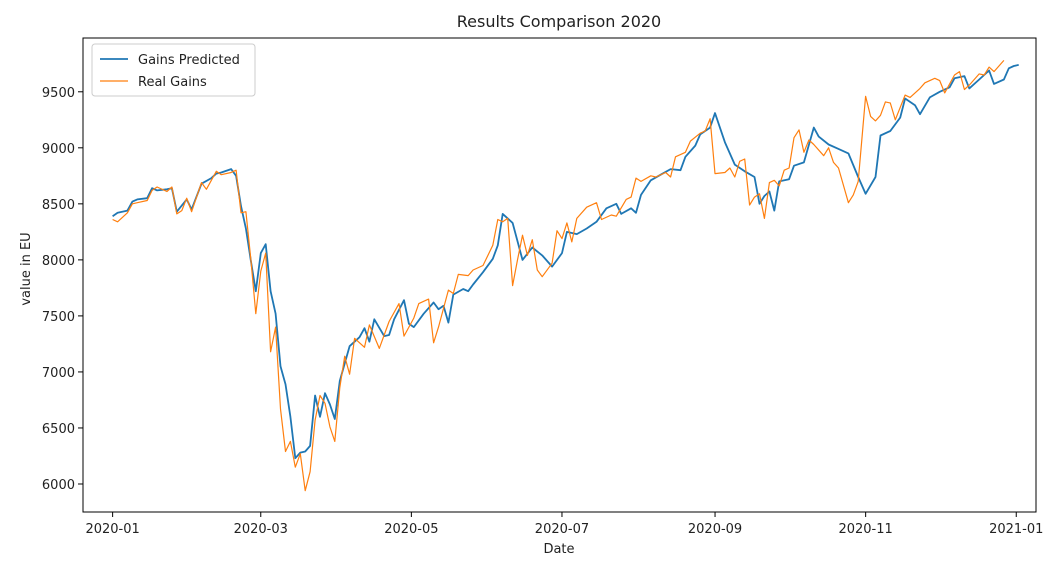  What do you see at coordinates (411, 529) in the screenshot?
I see `x-tick-label: 2020-05` at bounding box center [411, 529].